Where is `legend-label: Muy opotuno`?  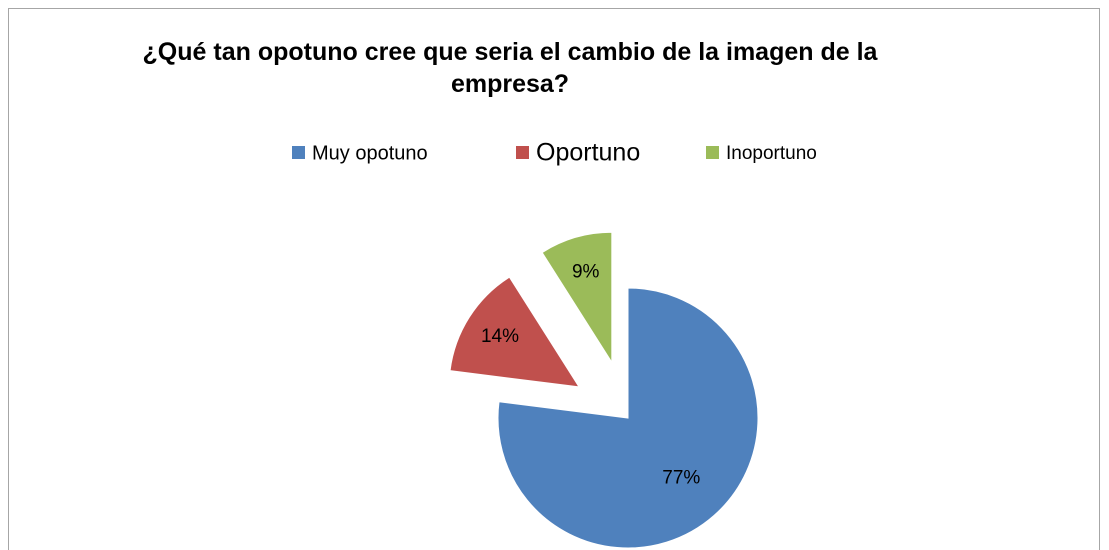
legend-label: Muy opotuno is located at coordinates (370, 153).